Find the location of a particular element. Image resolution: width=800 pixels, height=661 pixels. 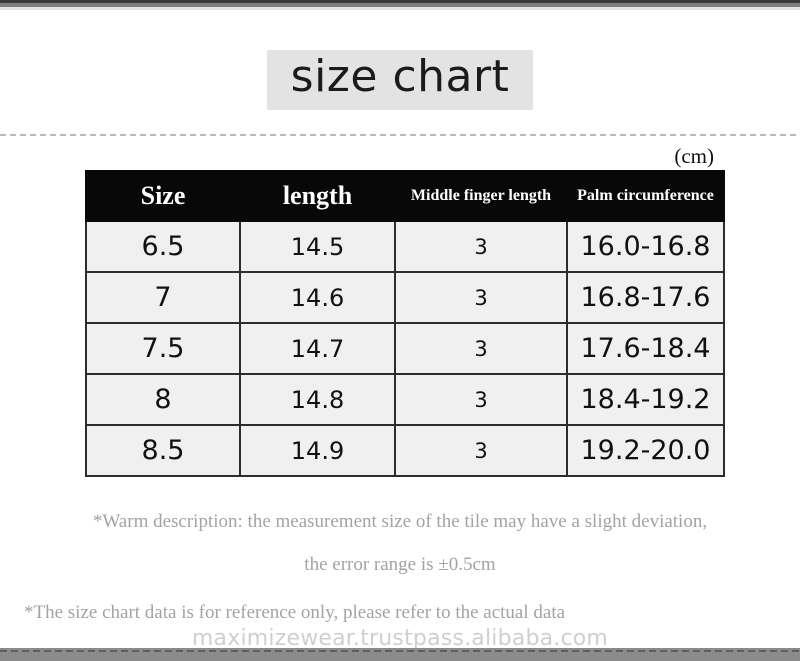

cell-length: 14.8 is located at coordinates (317, 399).